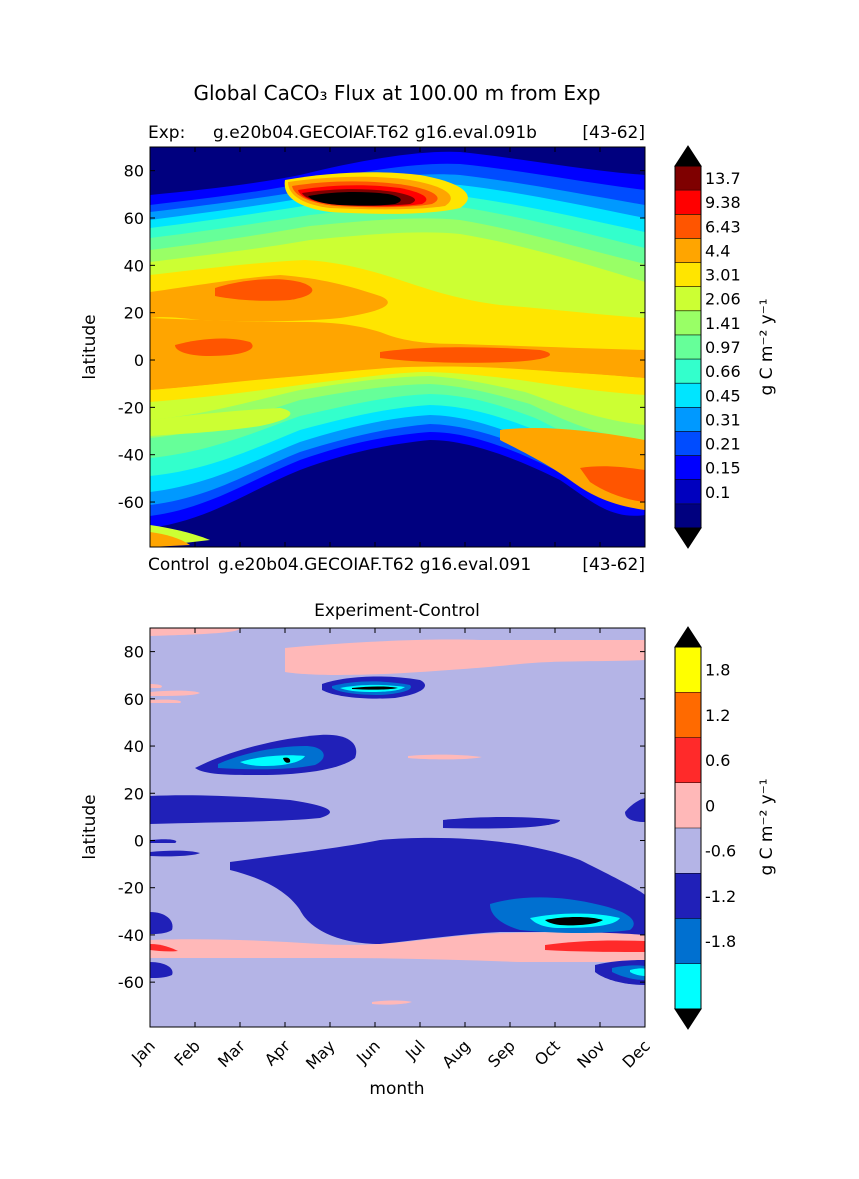  What do you see at coordinates (161, 923) in the screenshot?
I see `diff-band-negative-sw-edge` at bounding box center [161, 923].